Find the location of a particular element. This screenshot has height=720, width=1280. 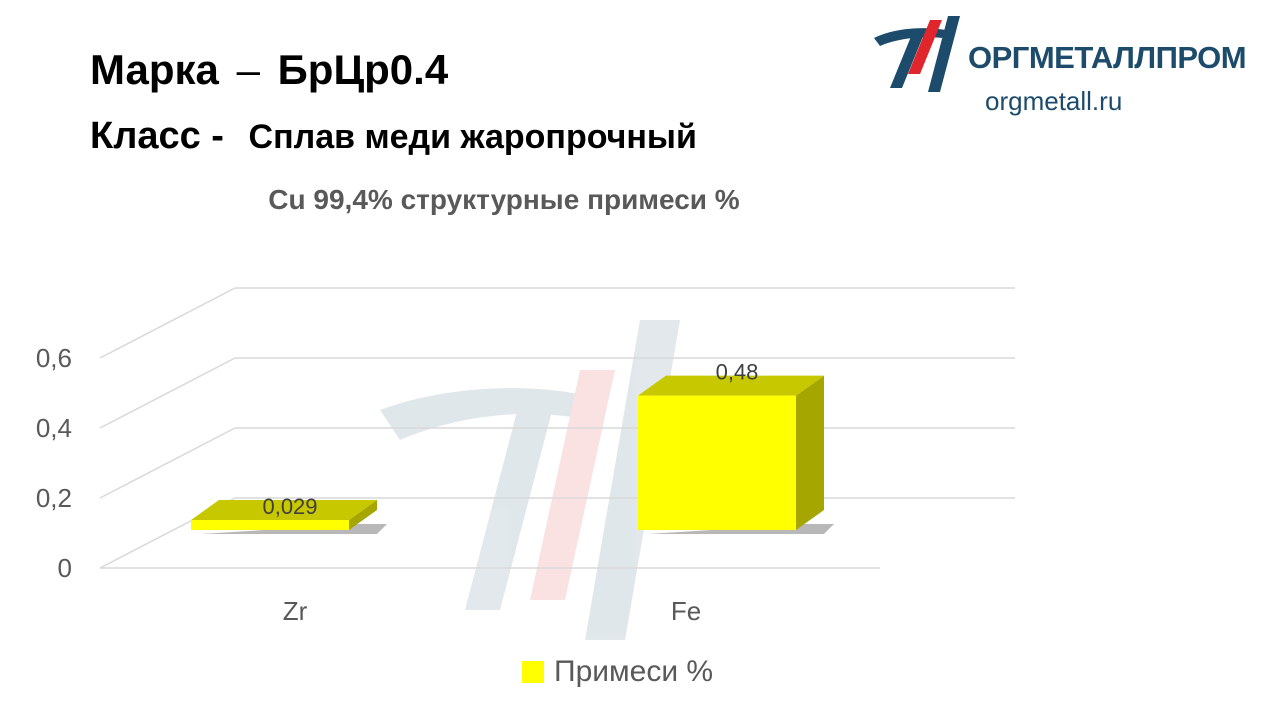

bar-Zr: 0,029 is located at coordinates (289, 514).